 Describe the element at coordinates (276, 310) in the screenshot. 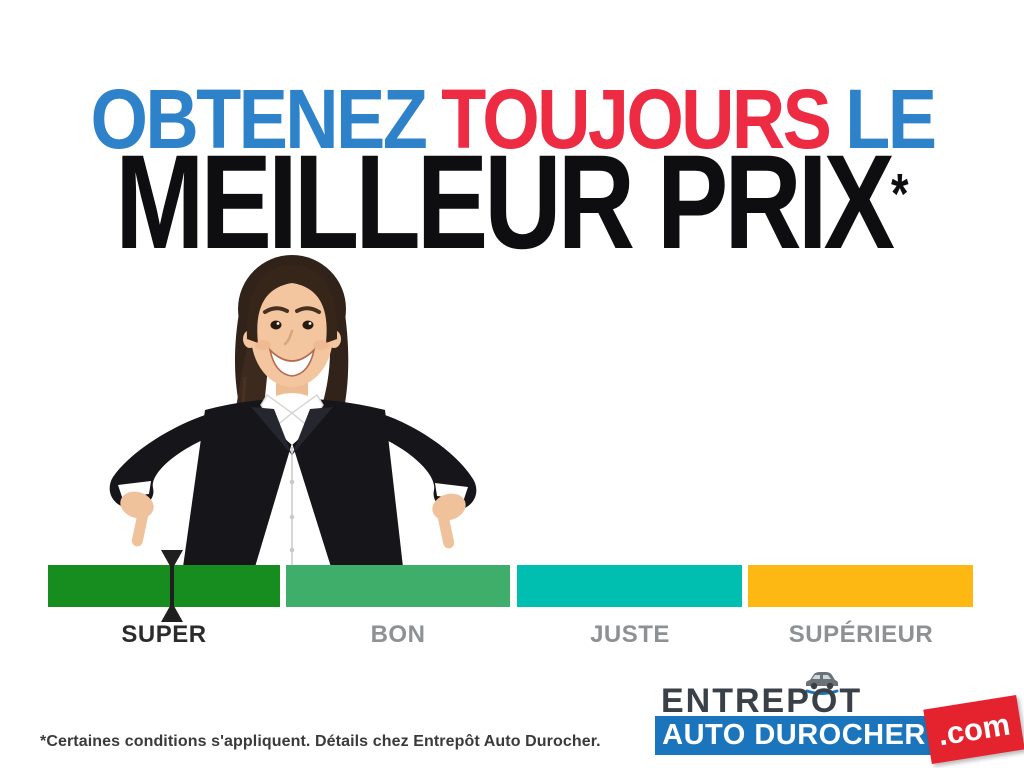

I see `eyebrow` at that location.